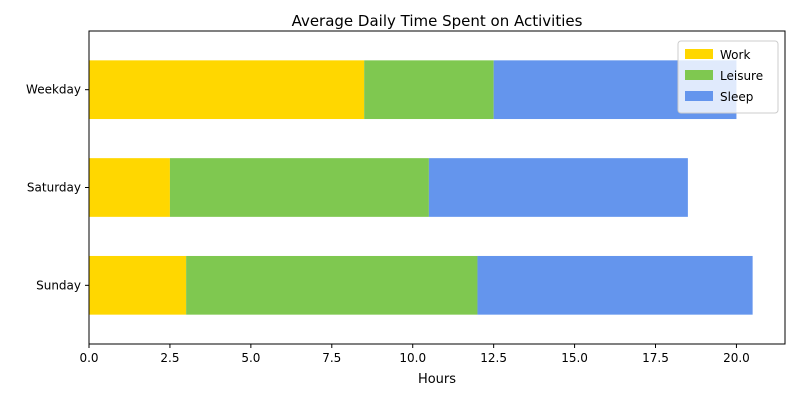 The height and width of the screenshot is (404, 800). Describe the element at coordinates (741, 76) in the screenshot. I see `legend-label-leisure: Leisure` at that location.